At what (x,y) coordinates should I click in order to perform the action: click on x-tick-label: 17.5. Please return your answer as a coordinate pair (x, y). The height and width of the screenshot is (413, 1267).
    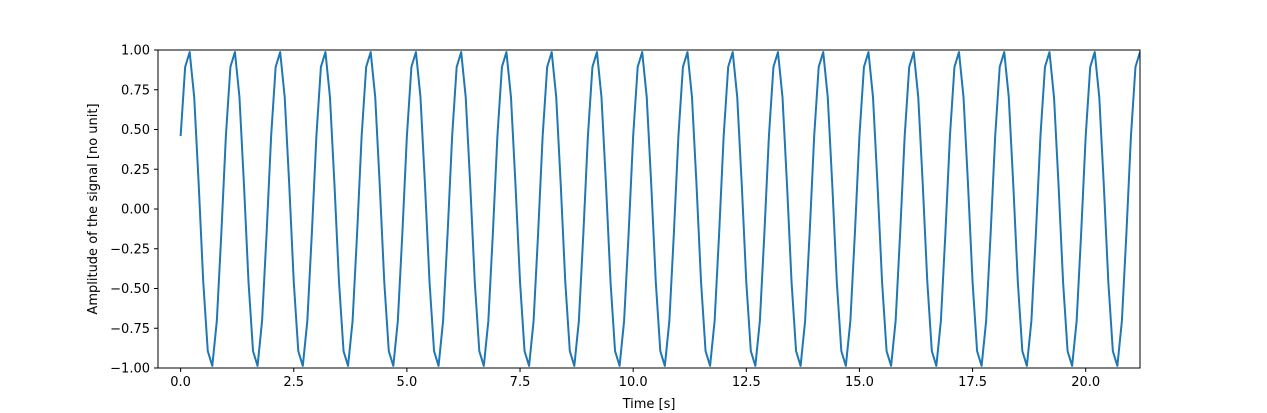
    Looking at the image, I should click on (972, 382).